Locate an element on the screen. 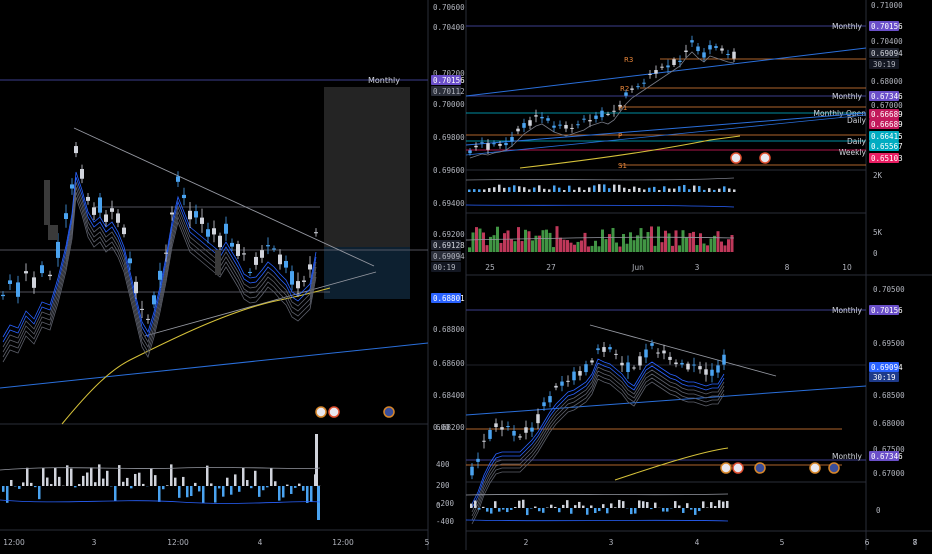 The width and height of the screenshot is (932, 554). axis-tick-label: 0.68000 is located at coordinates (887, 81).